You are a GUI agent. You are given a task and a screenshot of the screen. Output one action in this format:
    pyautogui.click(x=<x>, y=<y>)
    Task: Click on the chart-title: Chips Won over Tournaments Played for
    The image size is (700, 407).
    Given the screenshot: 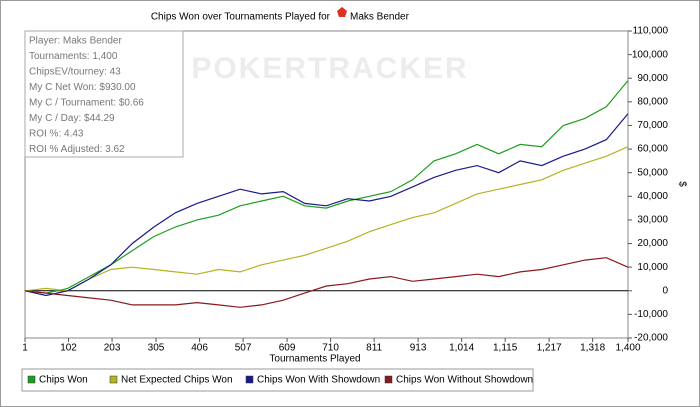 What is the action you would take?
    pyautogui.click(x=241, y=17)
    